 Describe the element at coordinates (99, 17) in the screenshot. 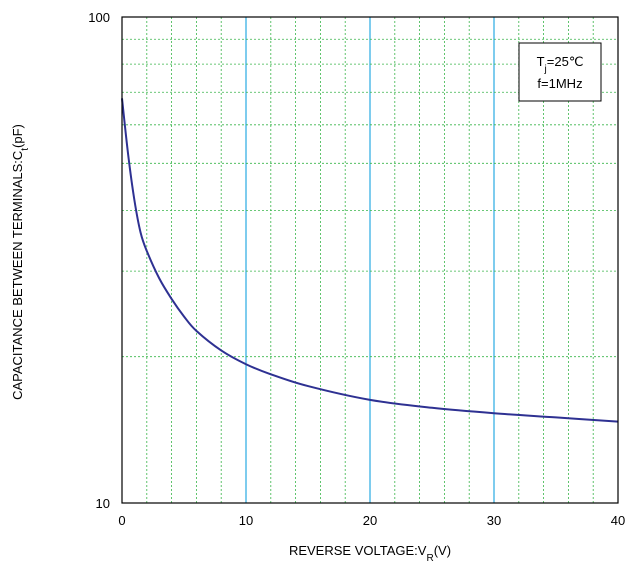

I see `y-tick-label: 100` at that location.